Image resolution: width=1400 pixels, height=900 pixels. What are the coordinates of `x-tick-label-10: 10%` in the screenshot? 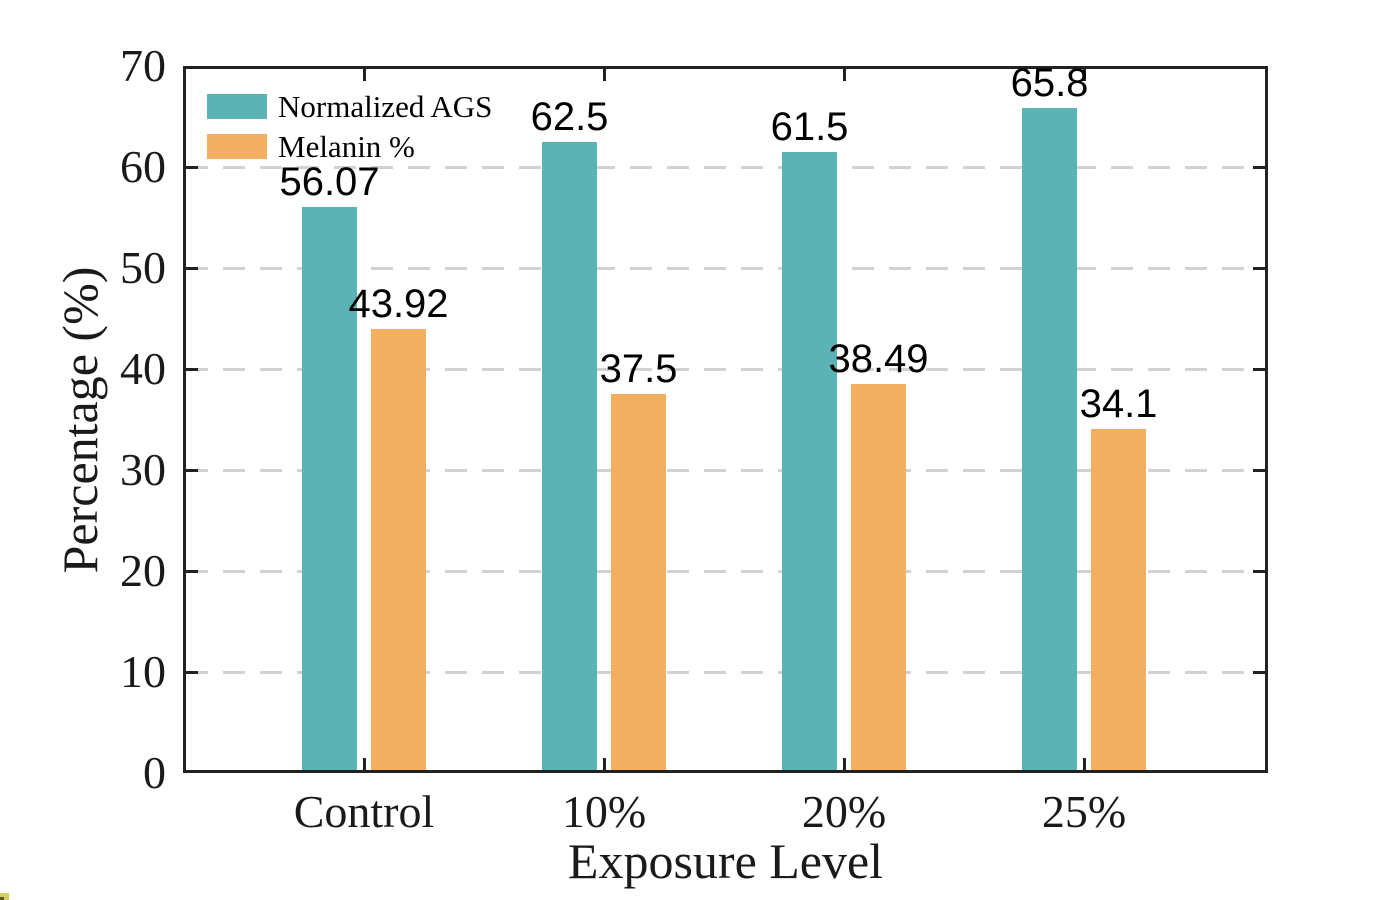 It's located at (604, 811).